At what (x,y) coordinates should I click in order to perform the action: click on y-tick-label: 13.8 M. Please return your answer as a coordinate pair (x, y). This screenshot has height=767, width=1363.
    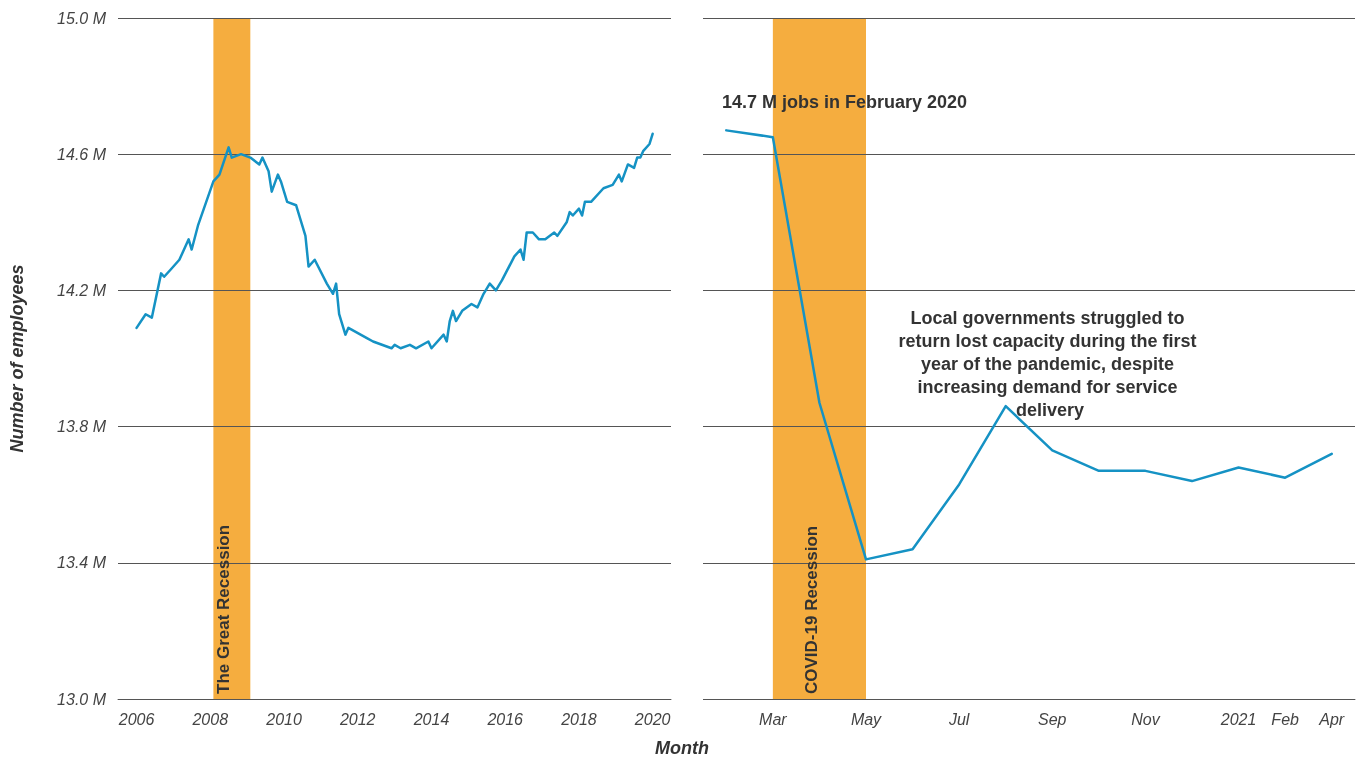
    Looking at the image, I should click on (82, 427).